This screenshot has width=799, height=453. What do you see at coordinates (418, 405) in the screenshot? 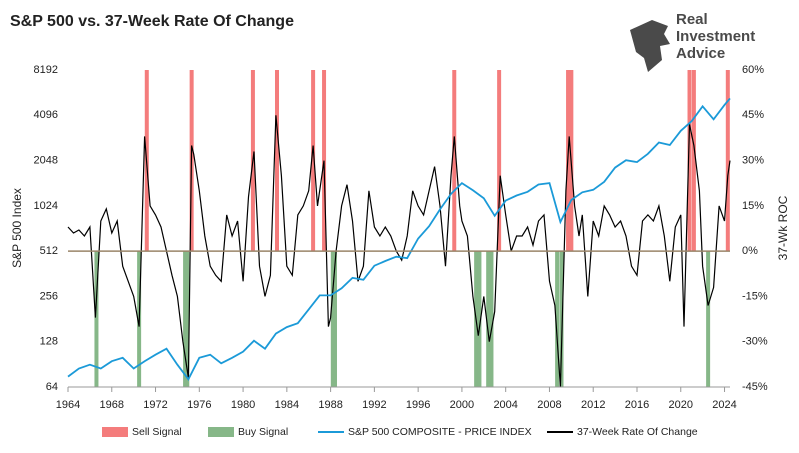
I see `x-tick-label: 1996` at bounding box center [418, 405].